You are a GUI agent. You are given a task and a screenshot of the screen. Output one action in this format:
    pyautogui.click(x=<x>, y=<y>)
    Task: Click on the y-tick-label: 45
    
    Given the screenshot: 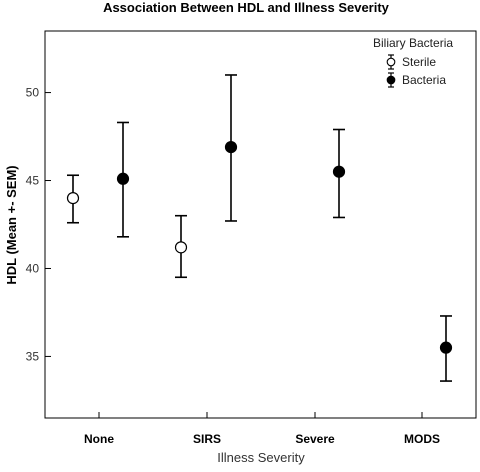 What is the action you would take?
    pyautogui.click(x=33, y=181)
    